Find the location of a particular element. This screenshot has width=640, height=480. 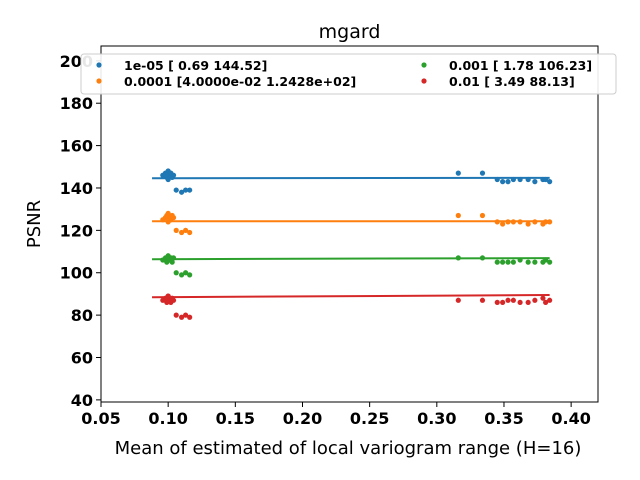

legend-entry-3: 0.01 [ 3.49 88.13] is located at coordinates (512, 81).